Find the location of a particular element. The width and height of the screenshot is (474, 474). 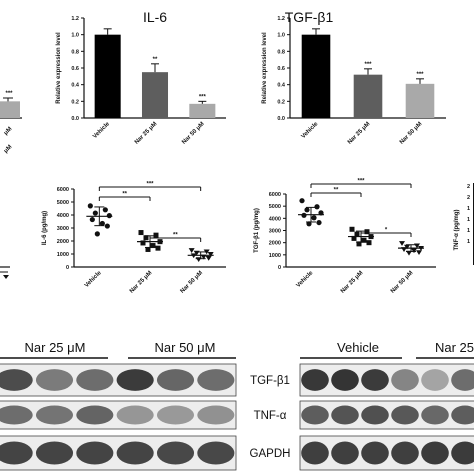

y-tick-label: 0.0 is located at coordinates (281, 119).